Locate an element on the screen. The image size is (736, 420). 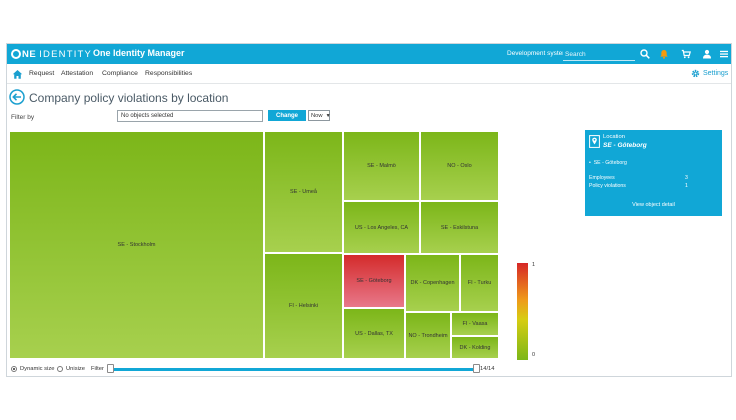
violations-label: Policy violations is located at coordinates (607, 186).